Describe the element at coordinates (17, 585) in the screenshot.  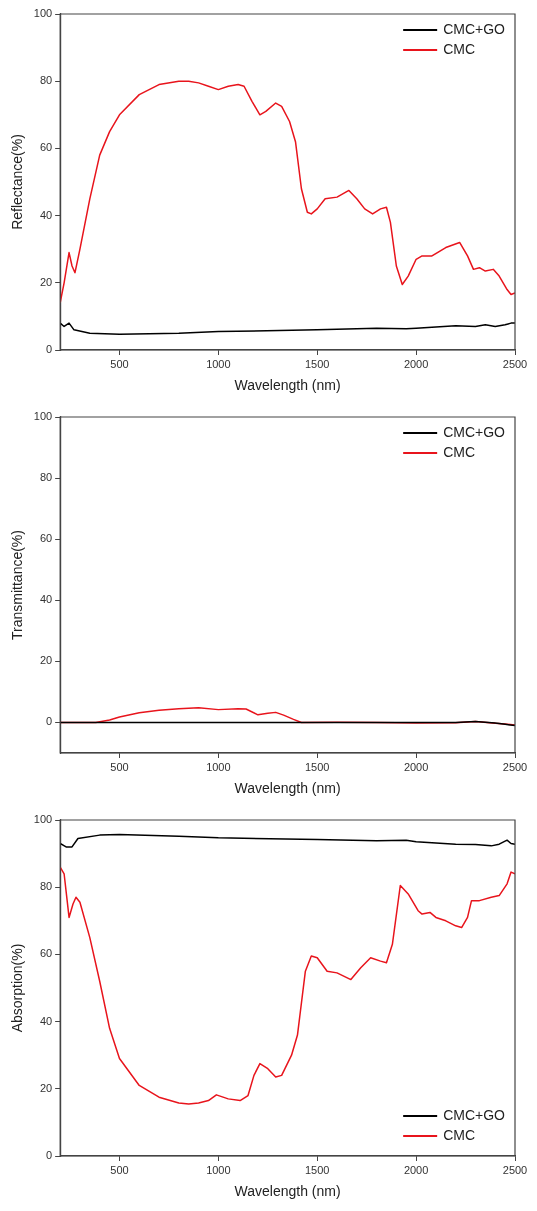
I see `y-axis-title: Transmittance(%)` at that location.